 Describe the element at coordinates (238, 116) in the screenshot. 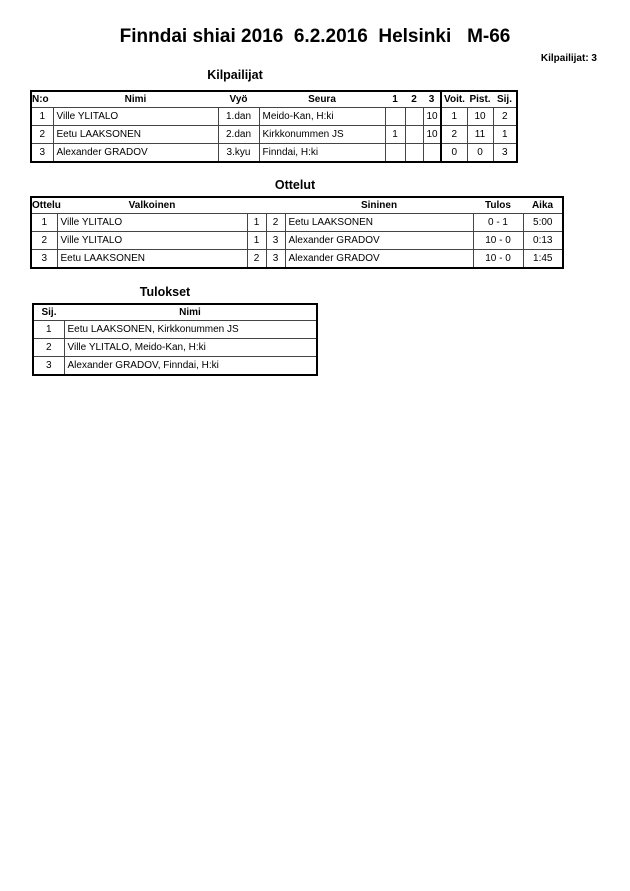

I see `table-cell: 1.dan` at that location.